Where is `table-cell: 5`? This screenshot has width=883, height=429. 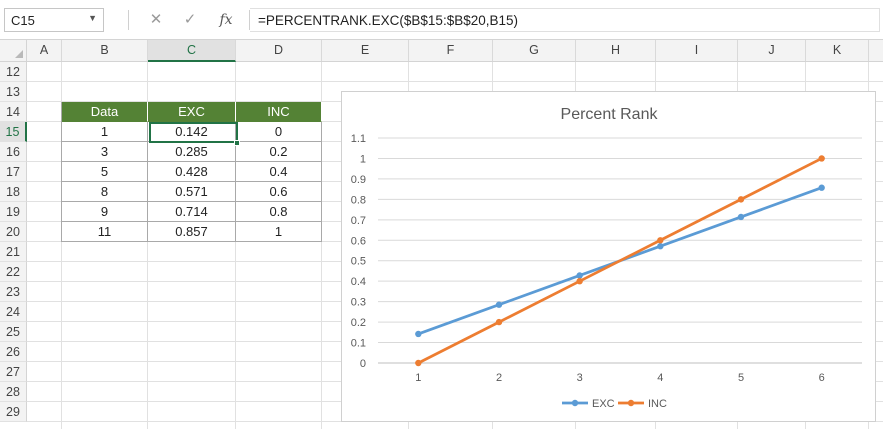 table-cell: 5 is located at coordinates (105, 172).